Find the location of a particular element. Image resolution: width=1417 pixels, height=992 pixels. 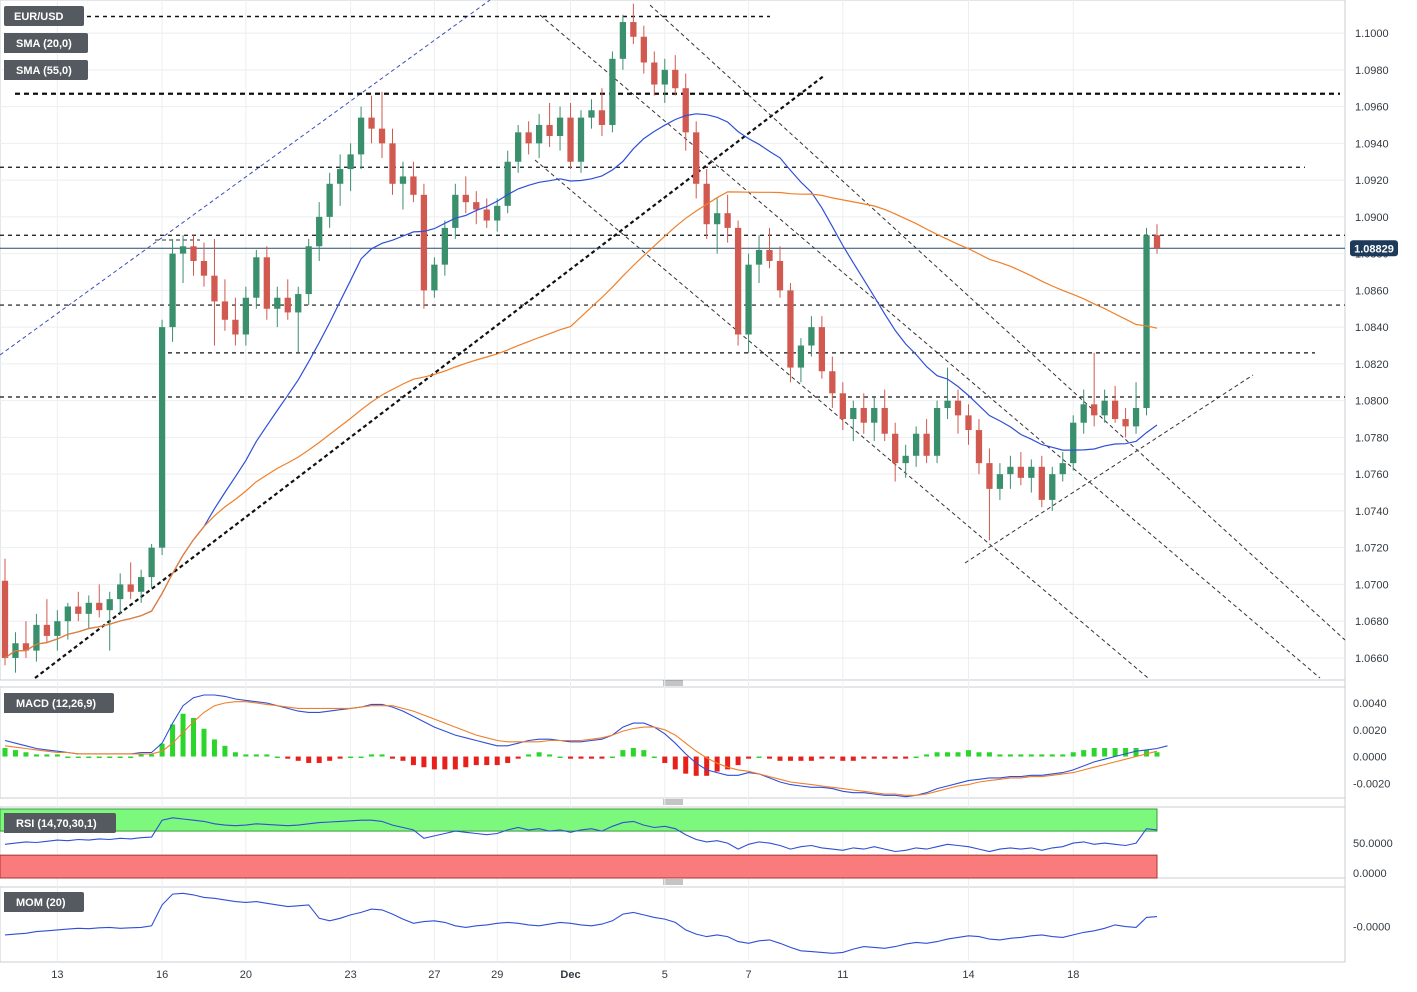

rsi-label: RSI (14,70,30,1) is located at coordinates (56, 824).